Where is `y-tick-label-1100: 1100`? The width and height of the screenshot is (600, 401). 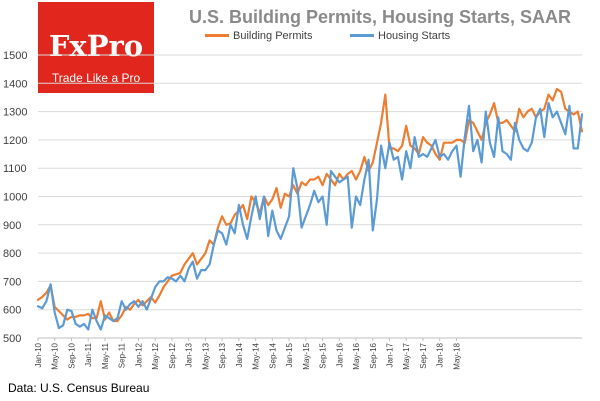
y-tick-label-1100: 1100 is located at coordinates (15, 169).